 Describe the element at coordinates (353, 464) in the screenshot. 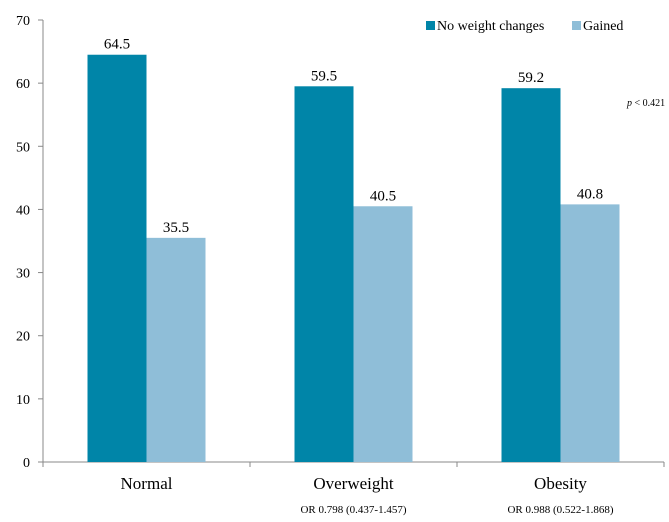

I see `x-ticks` at that location.